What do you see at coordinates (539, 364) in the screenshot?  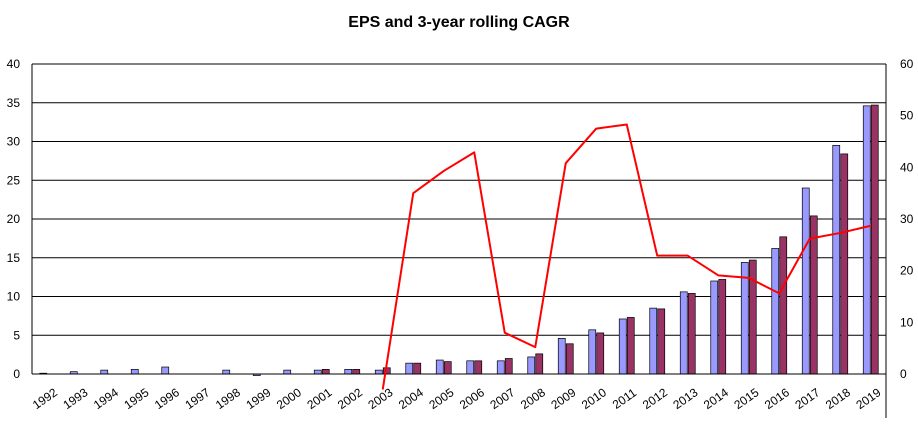 I see `bar-2008-s2` at bounding box center [539, 364].